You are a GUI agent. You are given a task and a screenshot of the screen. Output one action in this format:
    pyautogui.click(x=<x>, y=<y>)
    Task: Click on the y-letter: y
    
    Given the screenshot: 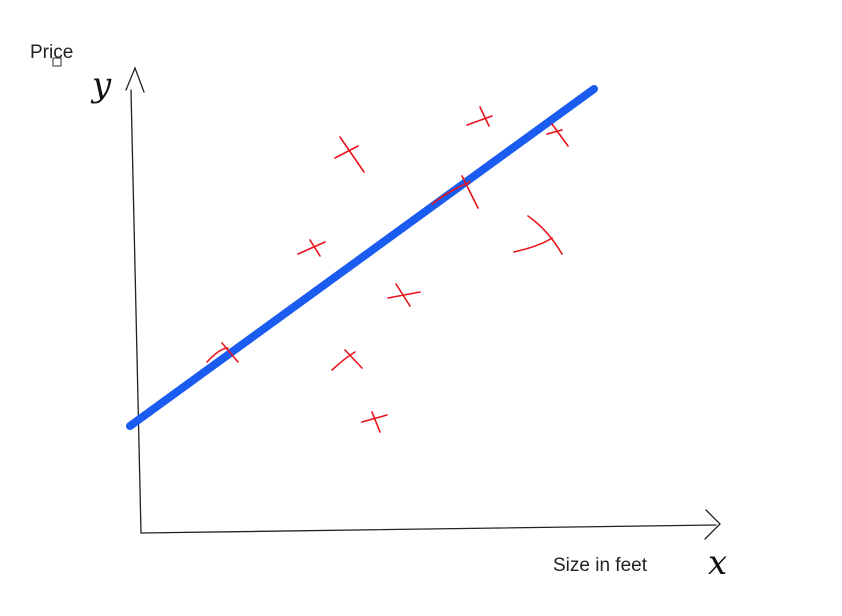 What is the action you would take?
    pyautogui.click(x=101, y=85)
    